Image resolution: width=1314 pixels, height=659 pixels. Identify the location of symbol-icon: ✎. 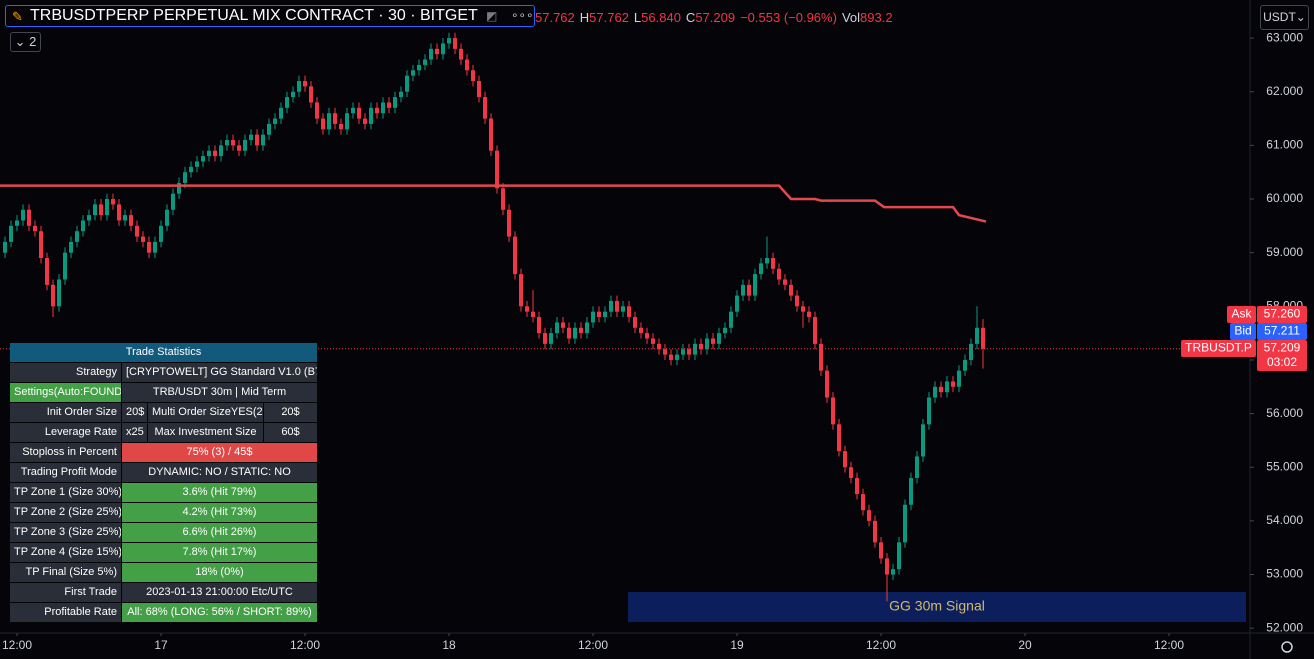
(17, 16).